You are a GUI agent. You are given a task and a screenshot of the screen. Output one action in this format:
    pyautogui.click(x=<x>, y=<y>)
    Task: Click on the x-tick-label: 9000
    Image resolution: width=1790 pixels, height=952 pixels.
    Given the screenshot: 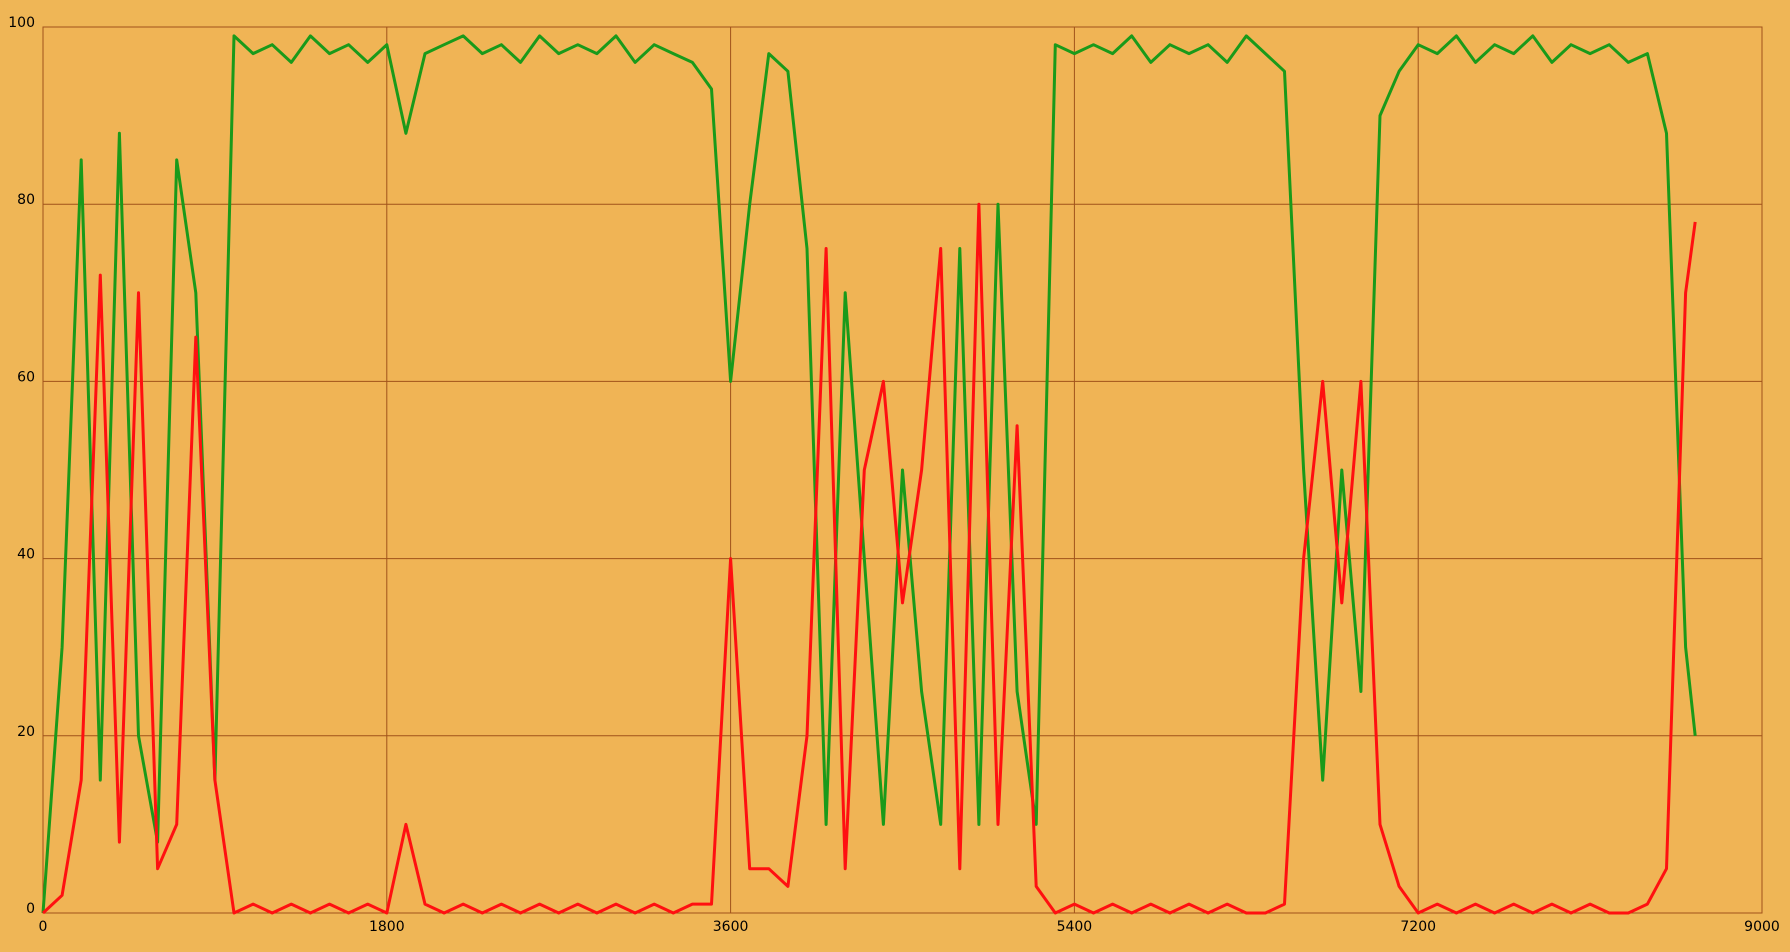 What is the action you would take?
    pyautogui.click(x=1762, y=927)
    